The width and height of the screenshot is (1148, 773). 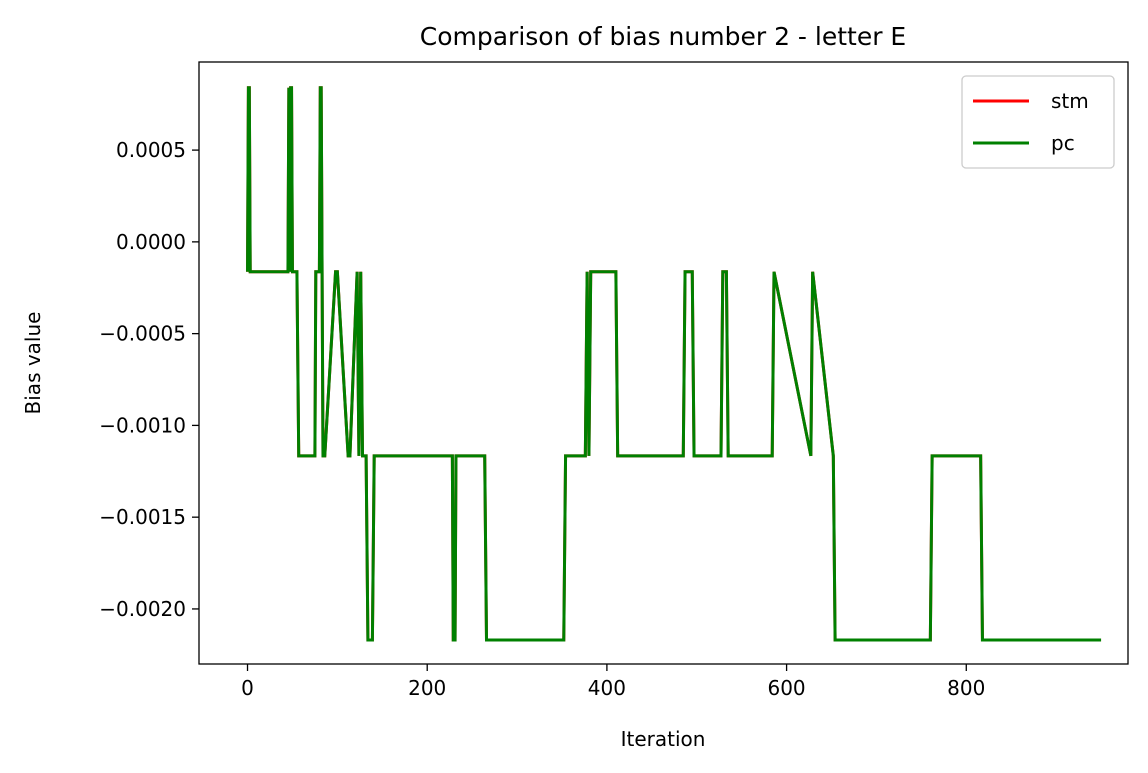 What do you see at coordinates (142, 609) in the screenshot?
I see `y-tick-label: −0.0020` at bounding box center [142, 609].